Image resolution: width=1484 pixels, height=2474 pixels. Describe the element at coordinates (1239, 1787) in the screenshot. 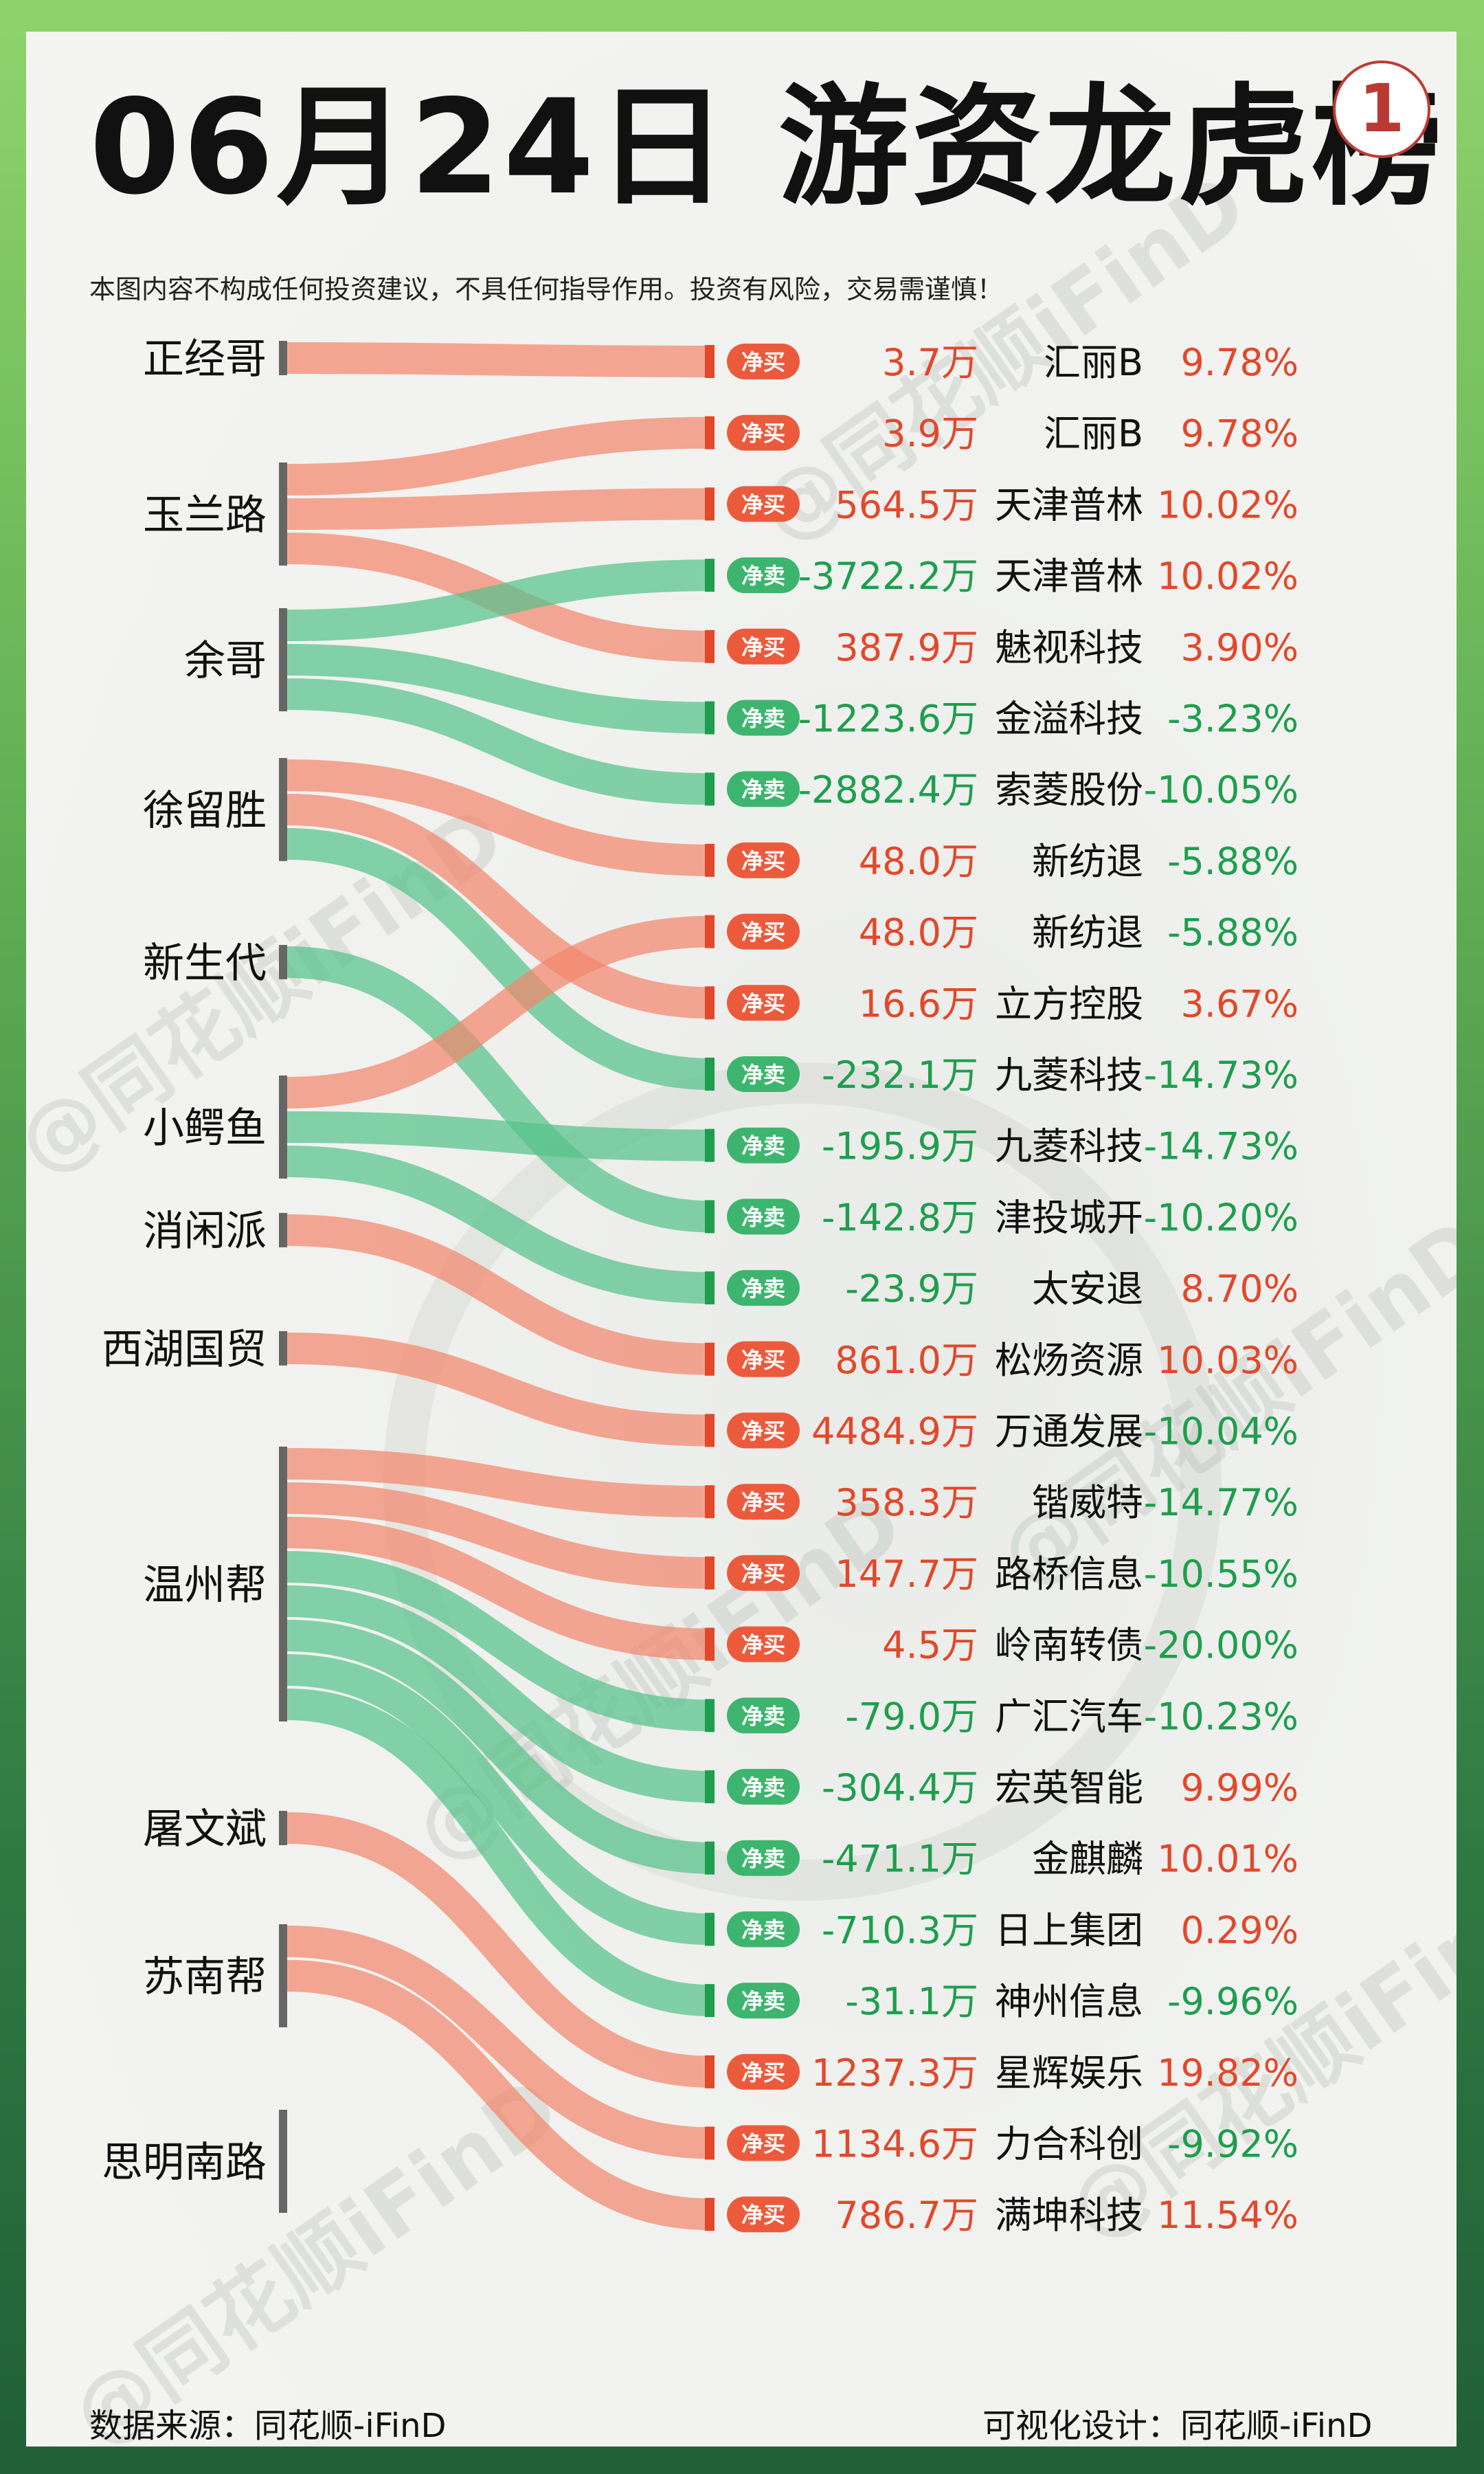

I see `change-percent: 9.99%` at that location.